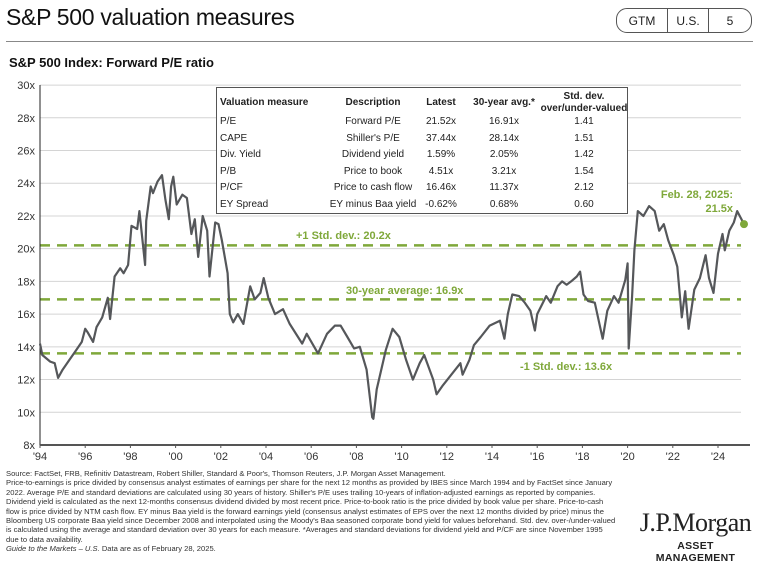  I want to click on table-cell: 0.68%, so click(504, 204).